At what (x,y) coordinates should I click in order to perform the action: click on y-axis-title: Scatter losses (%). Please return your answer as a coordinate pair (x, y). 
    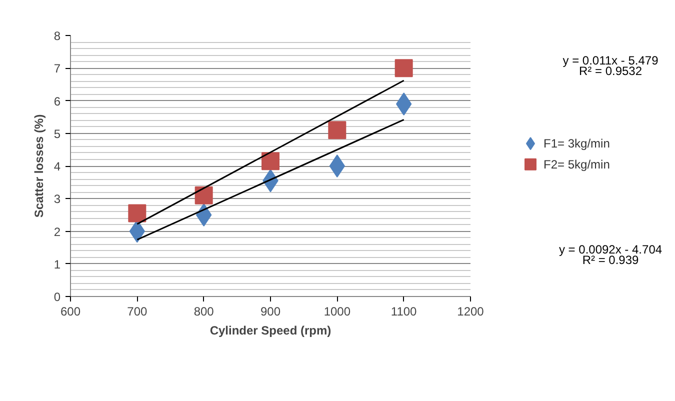
    Looking at the image, I should click on (39, 166).